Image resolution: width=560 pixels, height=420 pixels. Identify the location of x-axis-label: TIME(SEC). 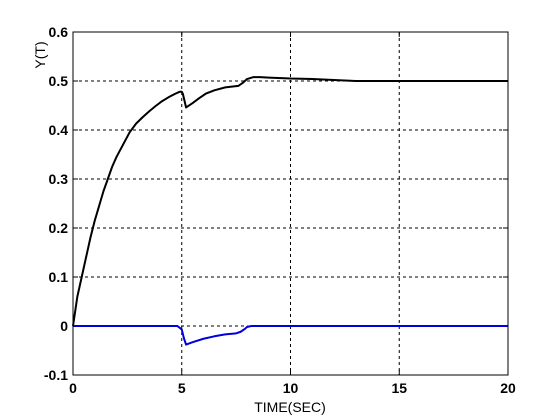
(290, 407).